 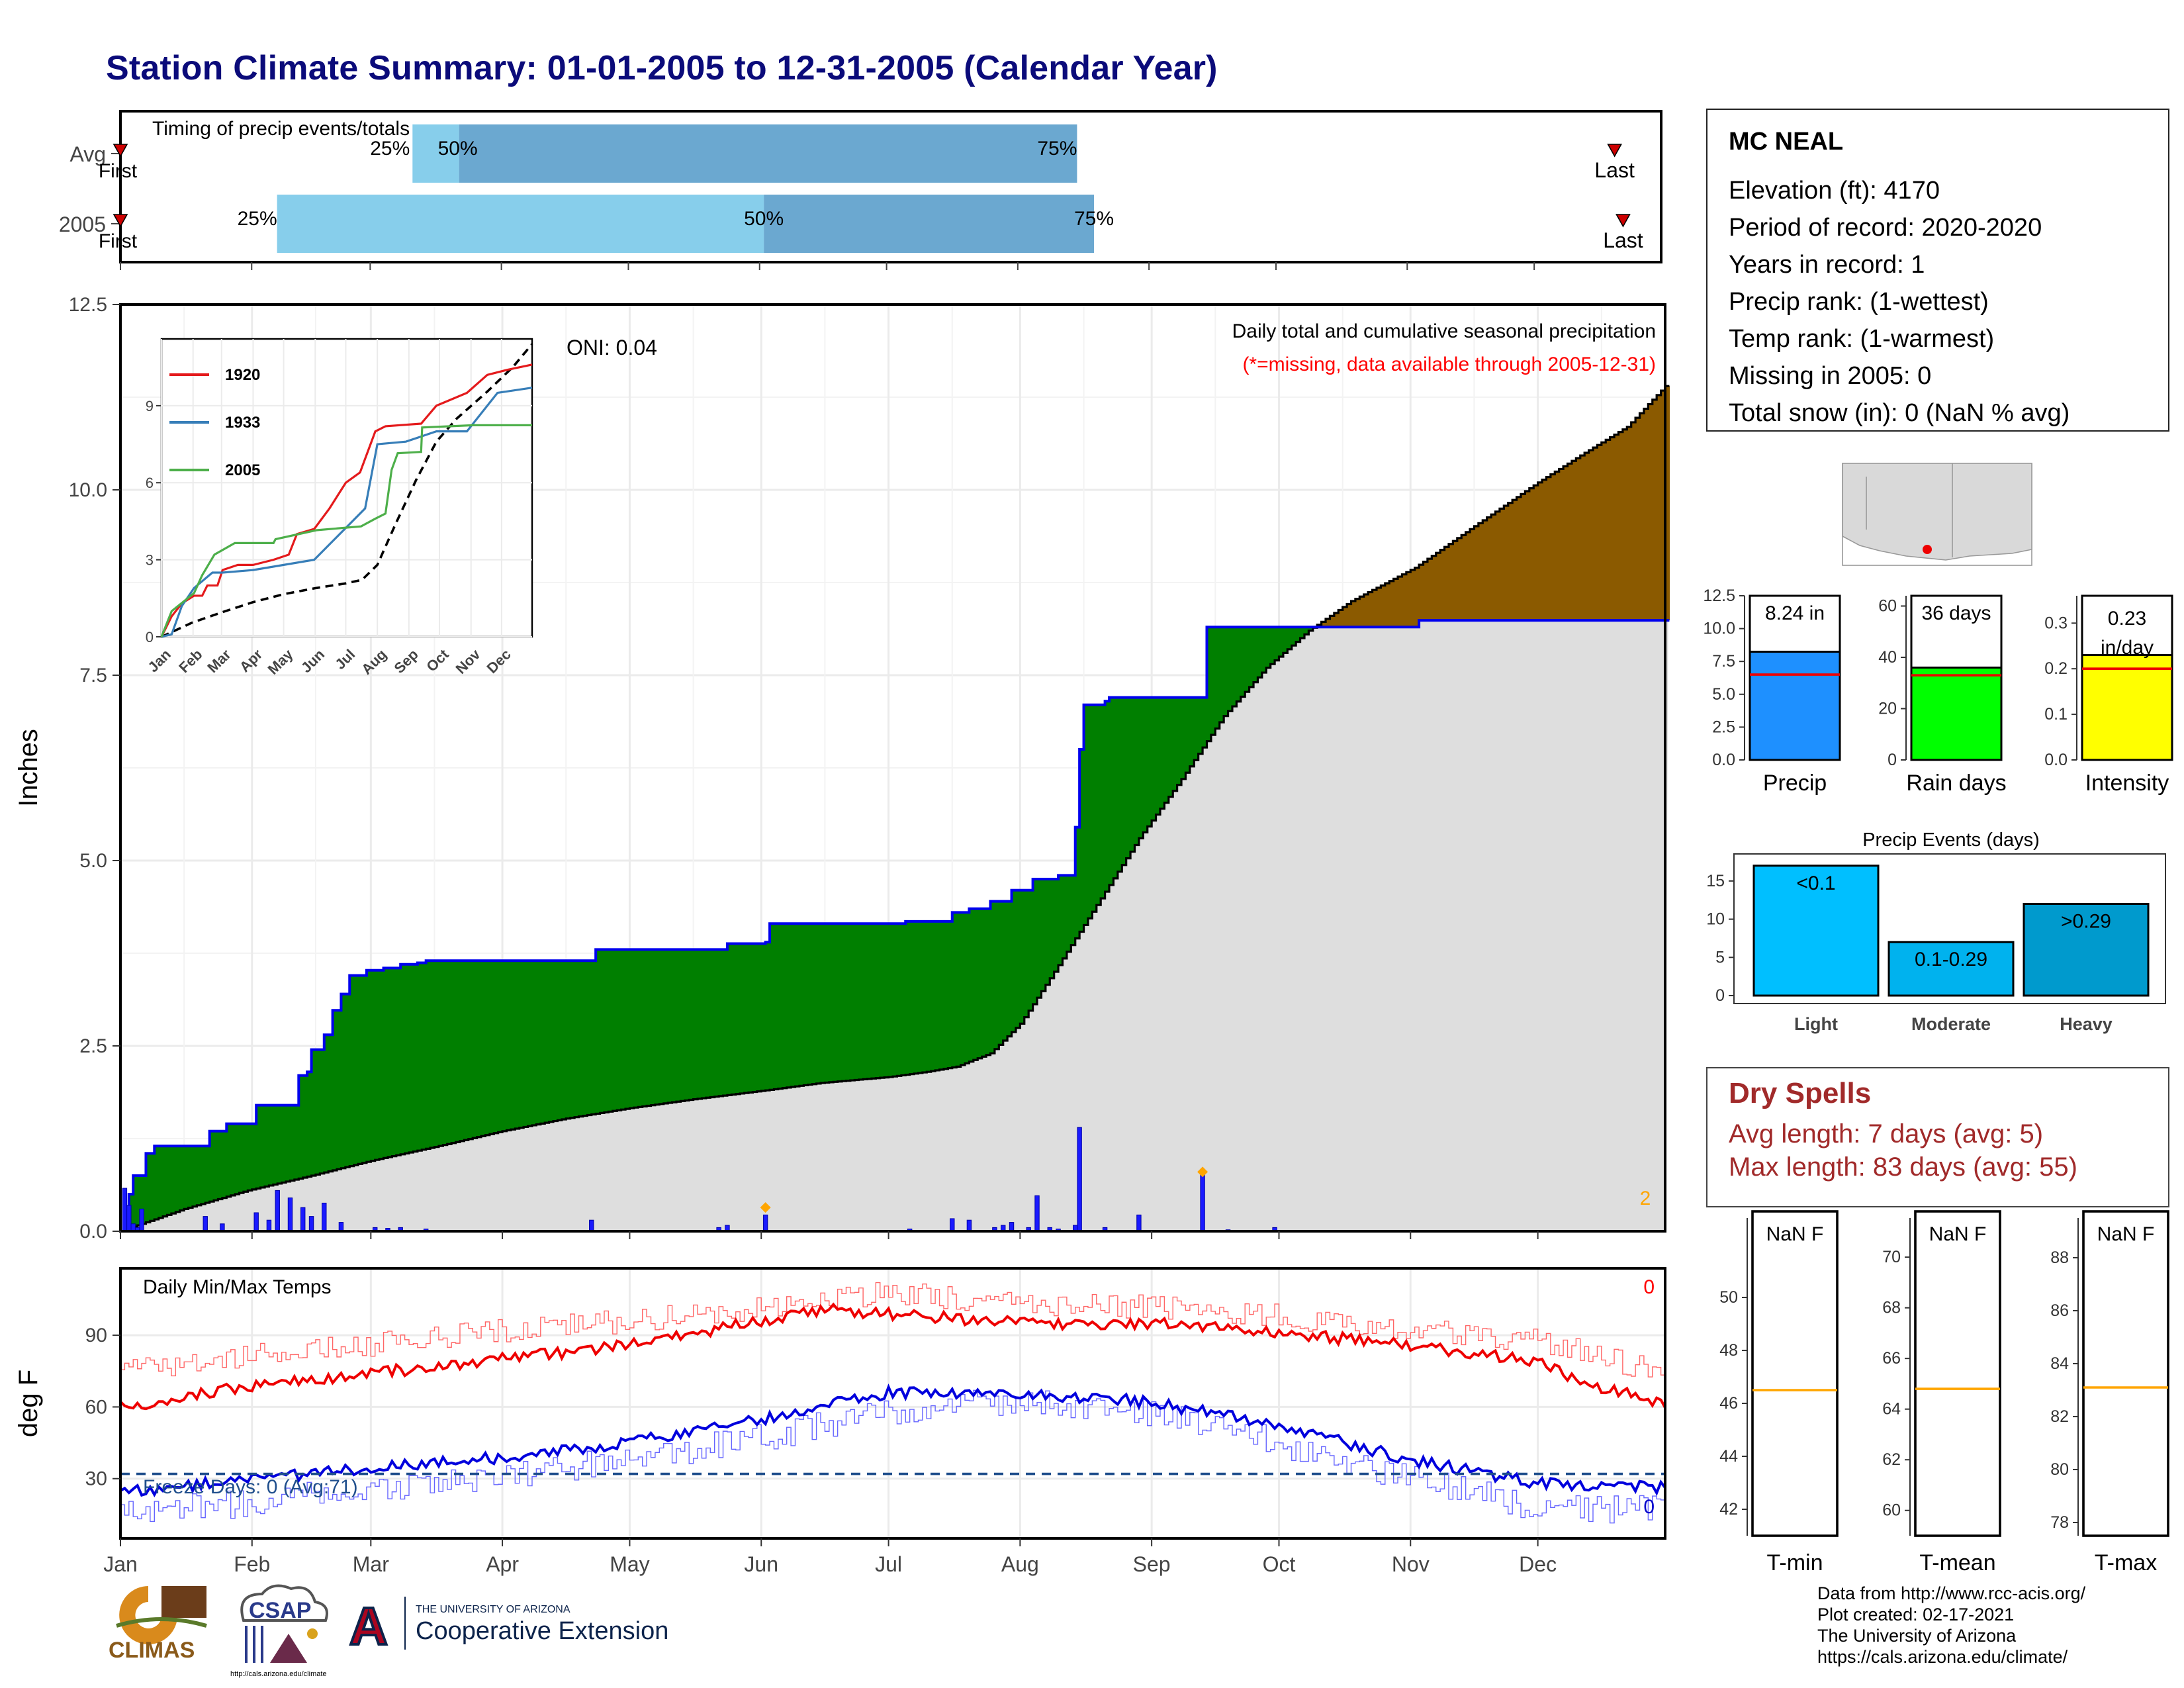 I want to click on temp-bar-y-tick-label: 44, so click(x=1729, y=1456).